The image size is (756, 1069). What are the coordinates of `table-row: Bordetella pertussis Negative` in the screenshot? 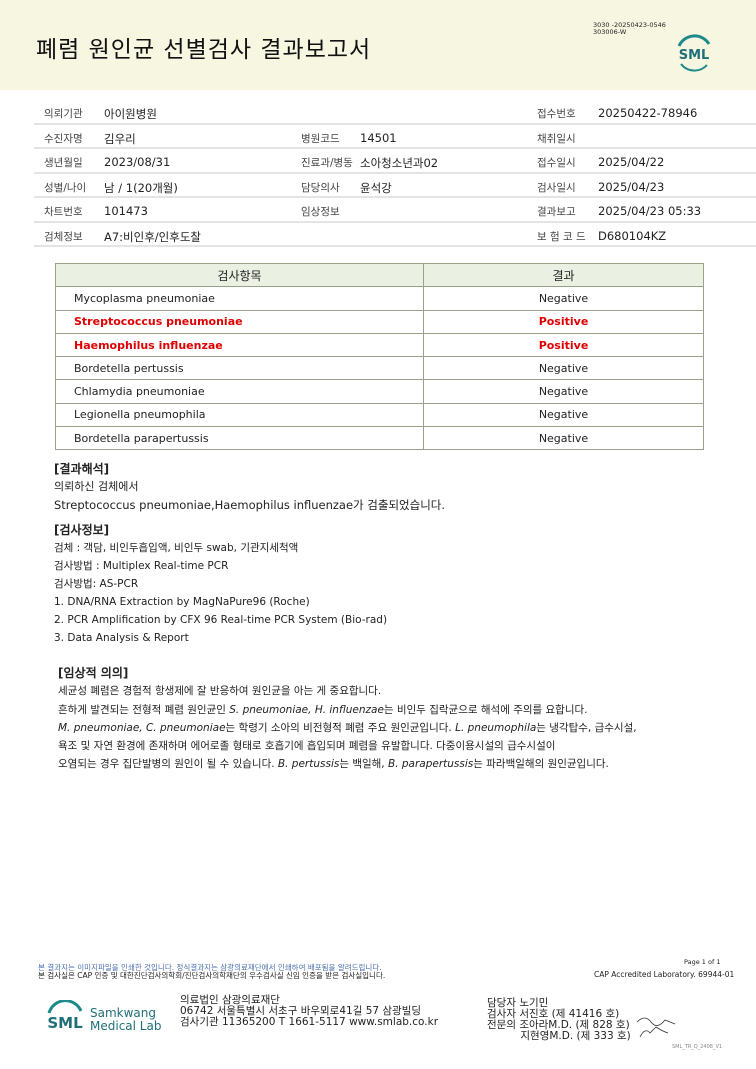 It's located at (379, 368).